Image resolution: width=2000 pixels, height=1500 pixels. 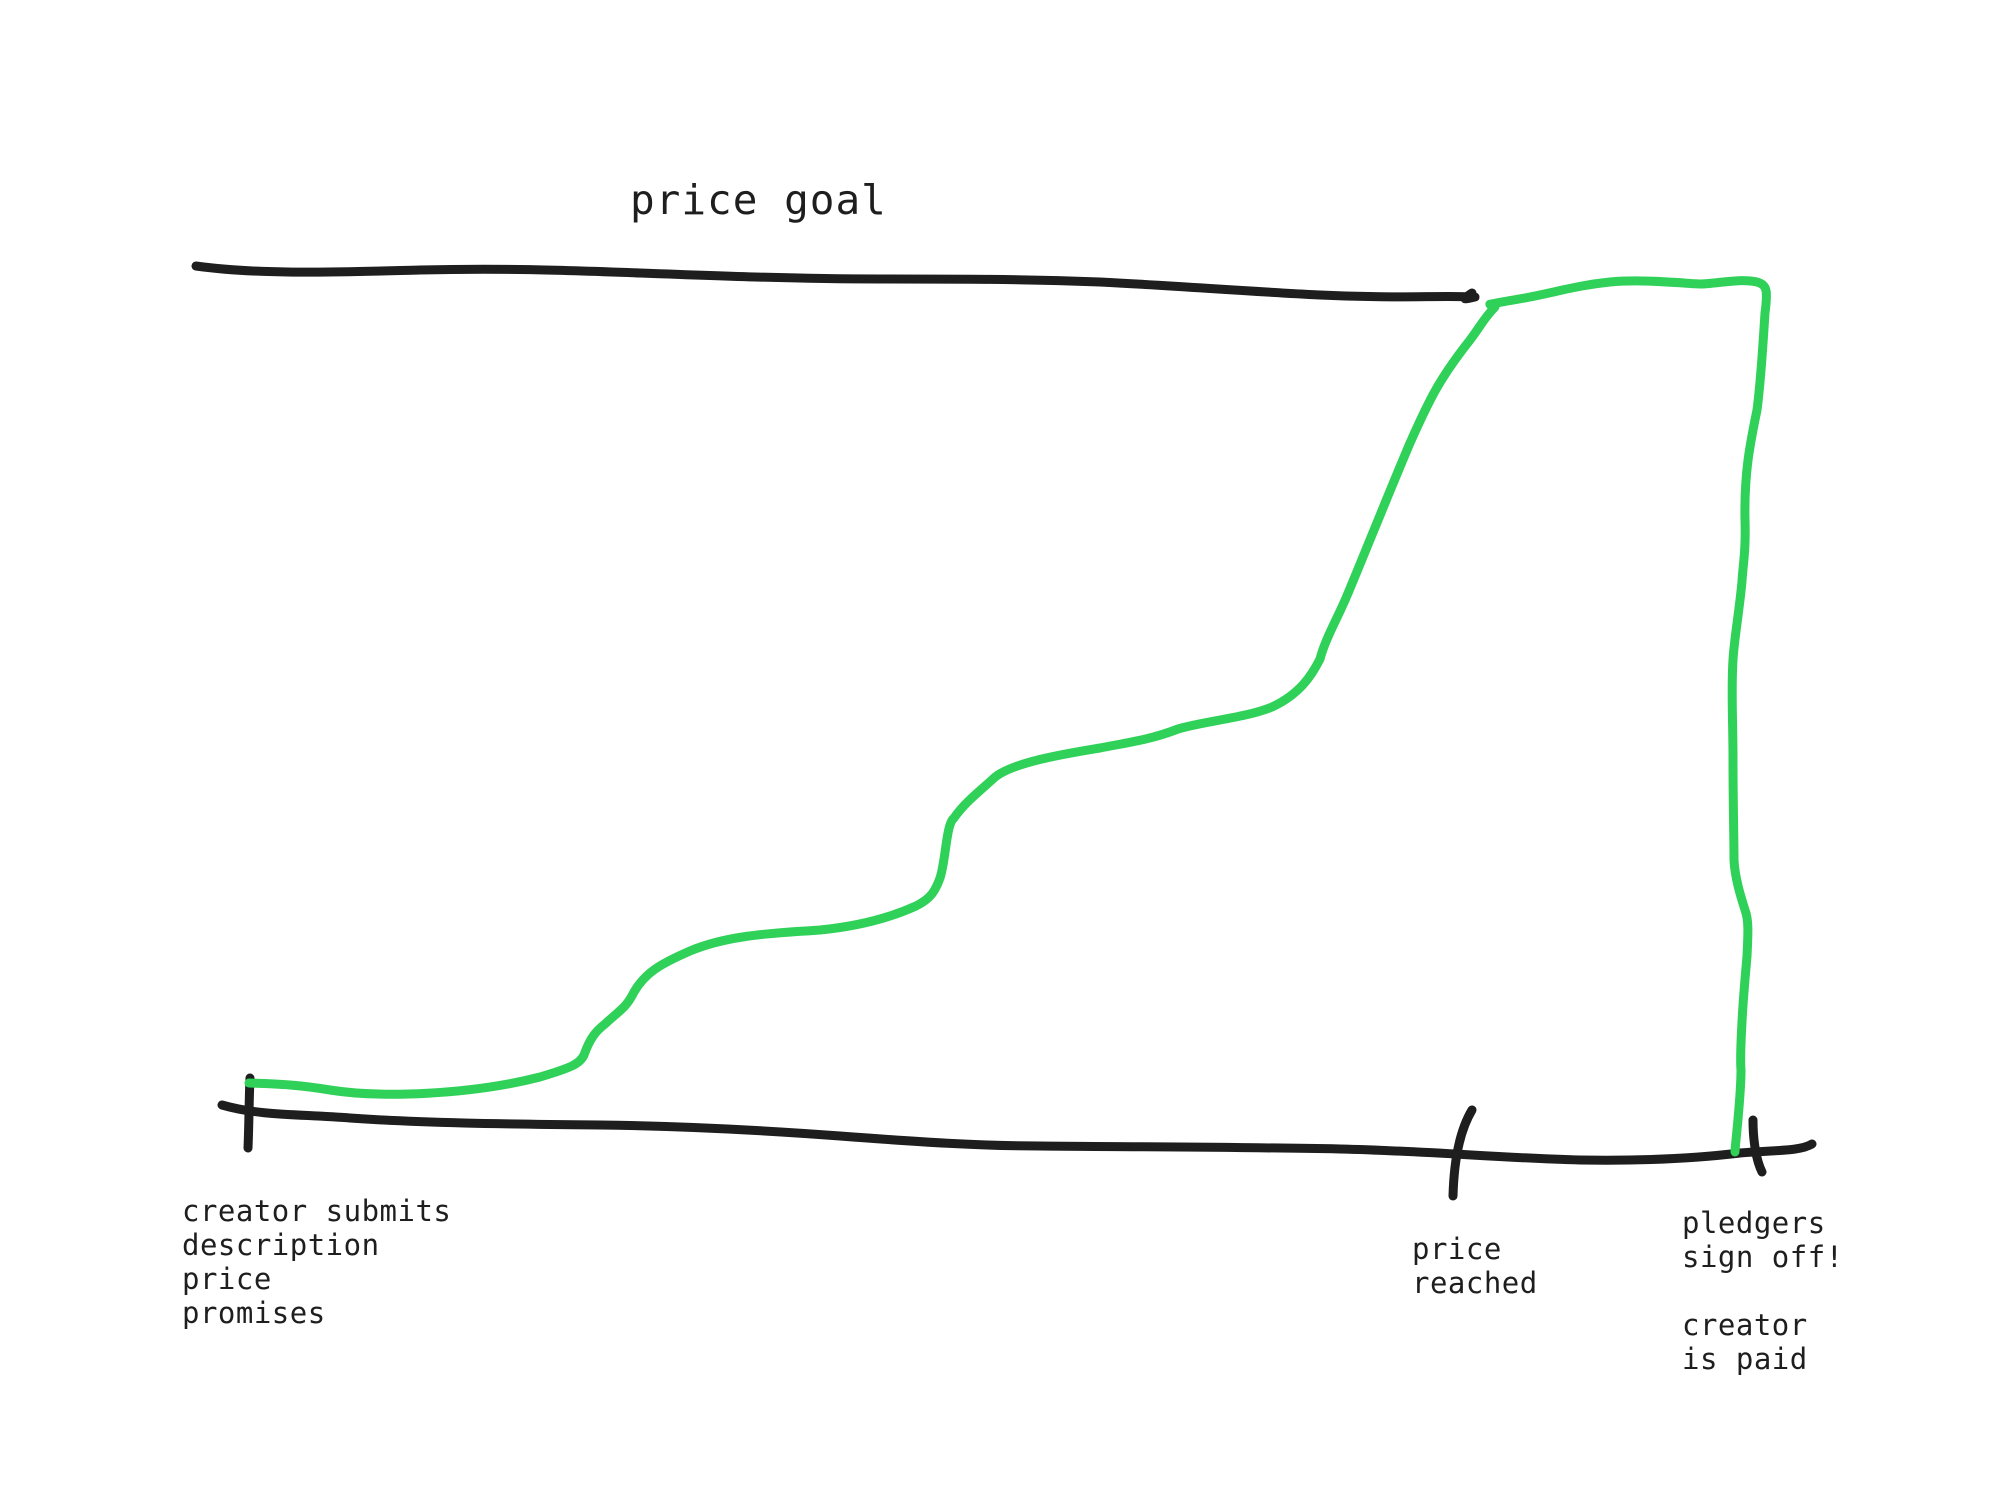 I want to click on milestone-start-line: price, so click(x=227, y=1279).